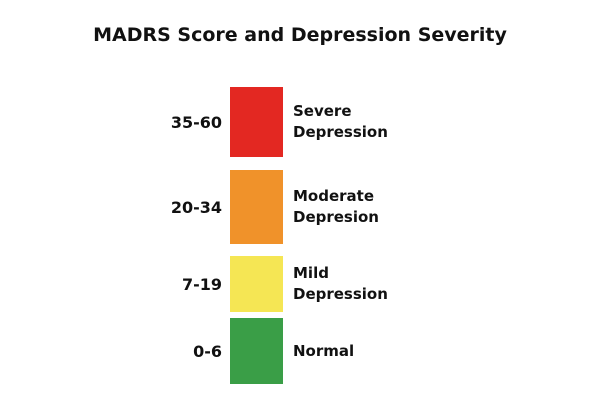 This screenshot has width=600, height=420. I want to click on score-range: 7-19, so click(201, 284).